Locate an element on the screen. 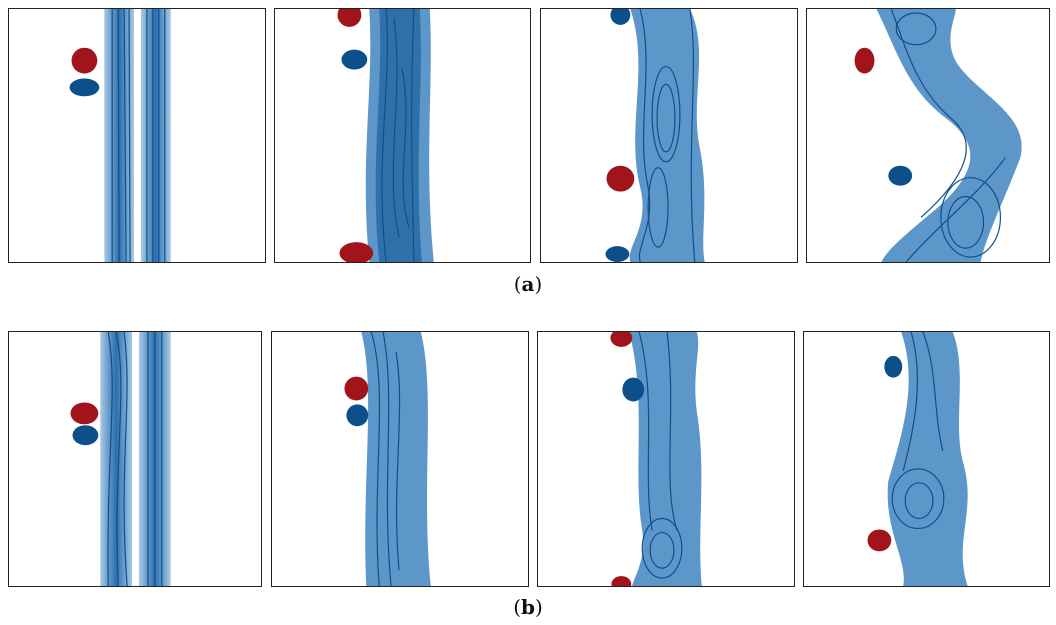 Image resolution: width=1056 pixels, height=625 pixels. caption-b: (b) is located at coordinates (528, 607).